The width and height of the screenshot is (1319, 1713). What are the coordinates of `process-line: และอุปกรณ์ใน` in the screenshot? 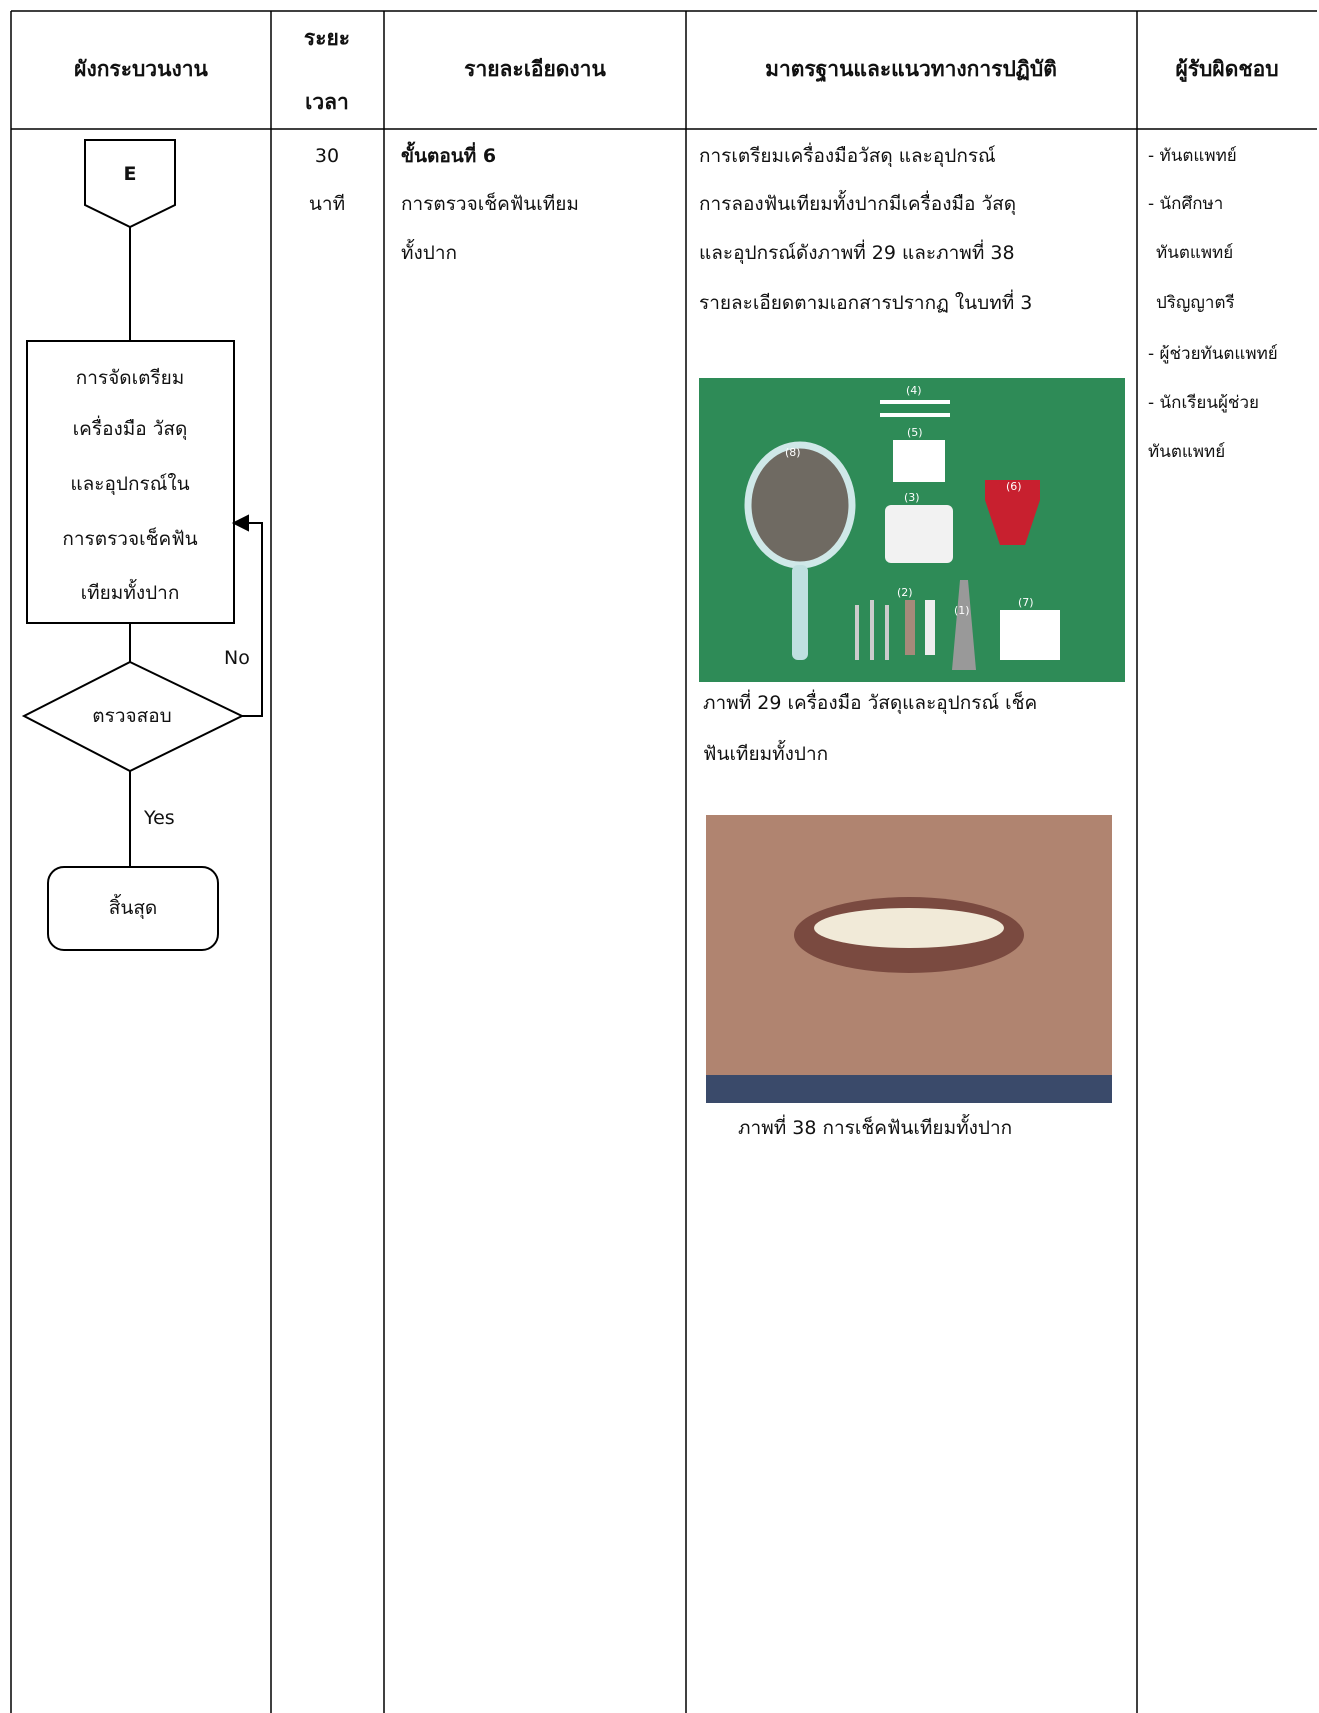 It's located at (130, 484).